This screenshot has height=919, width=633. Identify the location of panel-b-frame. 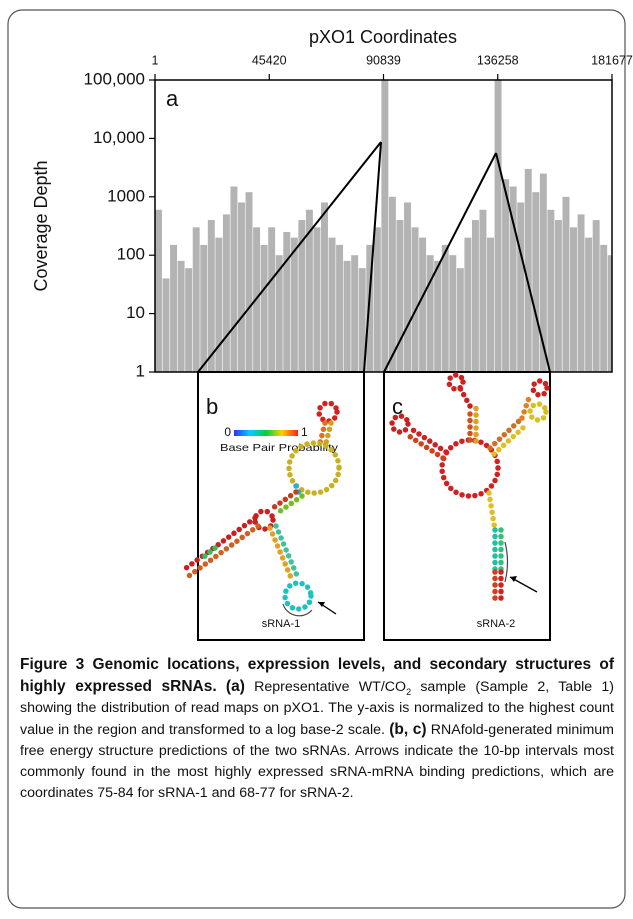
(281, 506).